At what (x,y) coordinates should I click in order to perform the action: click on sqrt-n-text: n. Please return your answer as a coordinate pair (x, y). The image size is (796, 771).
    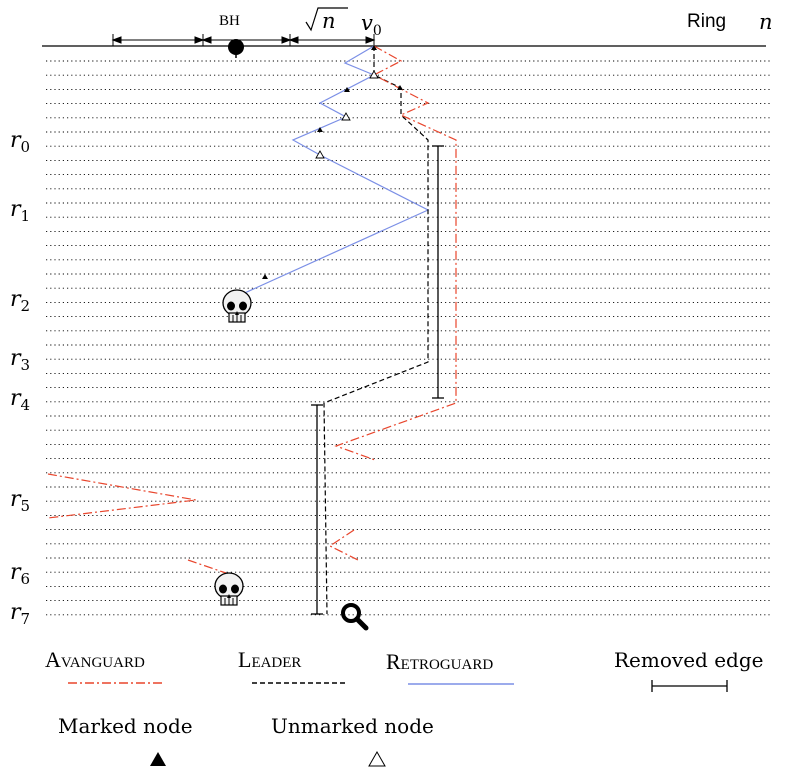
    Looking at the image, I should click on (329, 21).